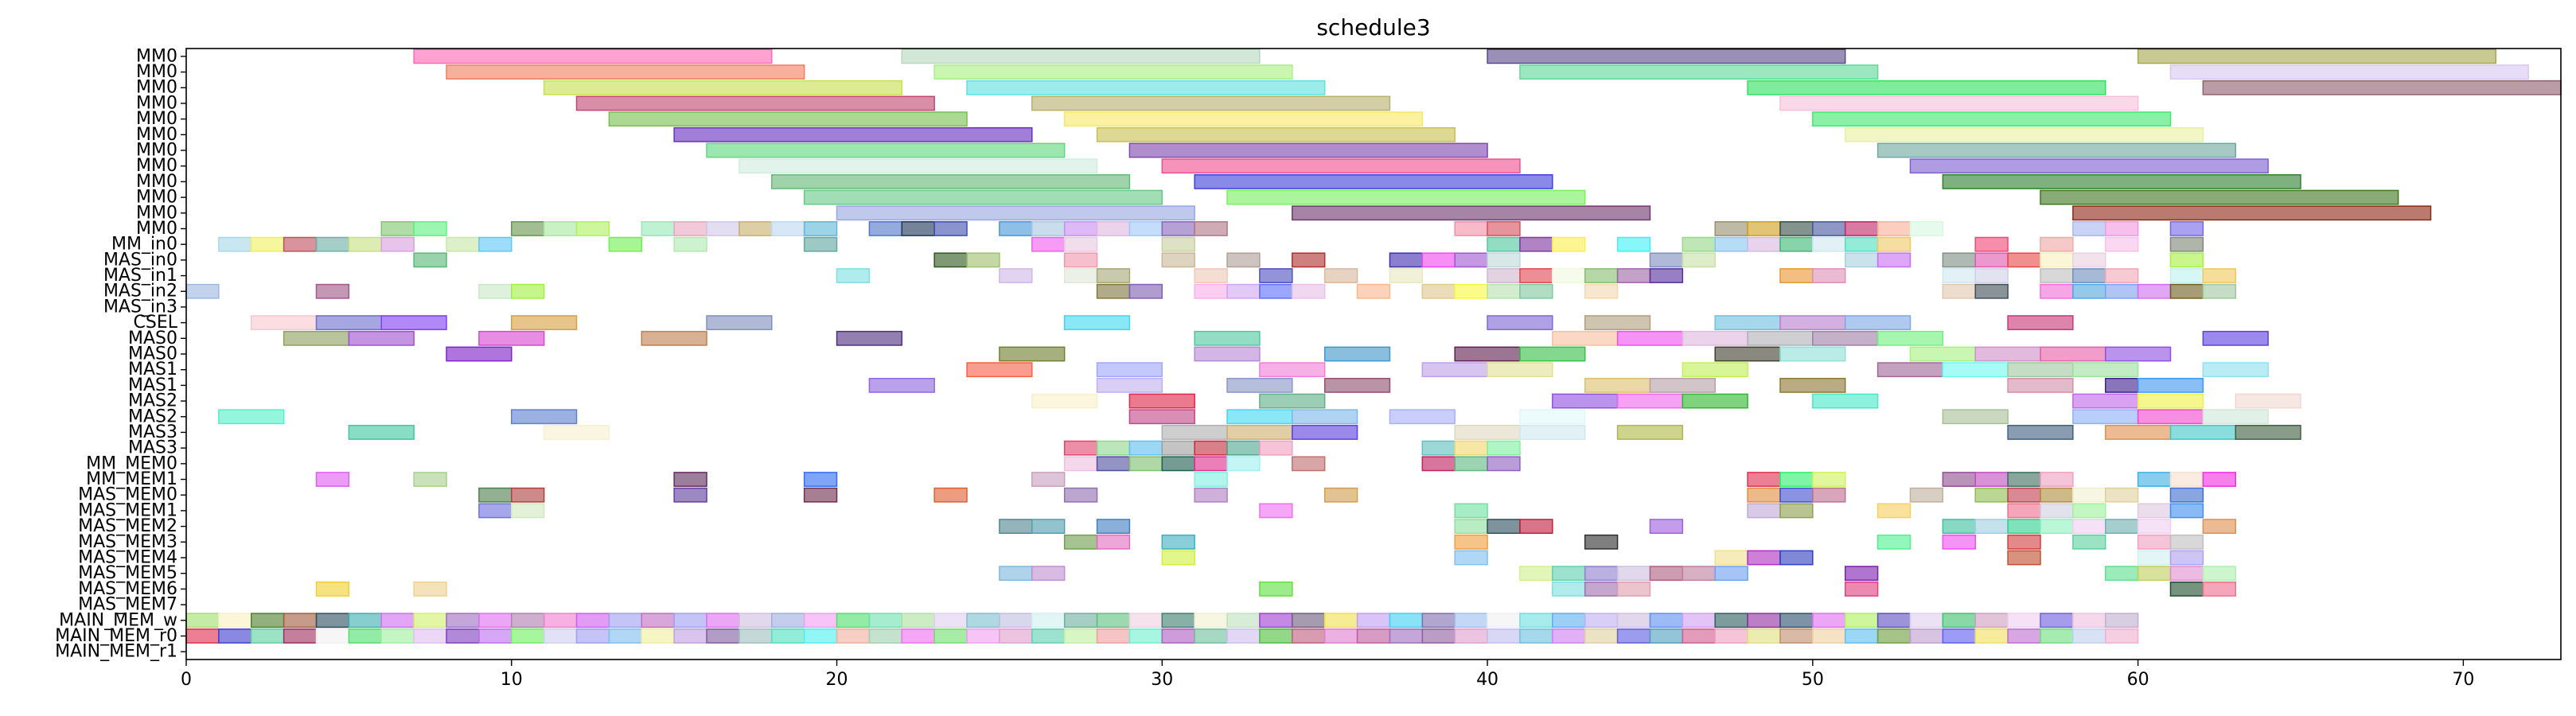  I want to click on y-tick-label: MAS_MEM2, so click(127, 526).